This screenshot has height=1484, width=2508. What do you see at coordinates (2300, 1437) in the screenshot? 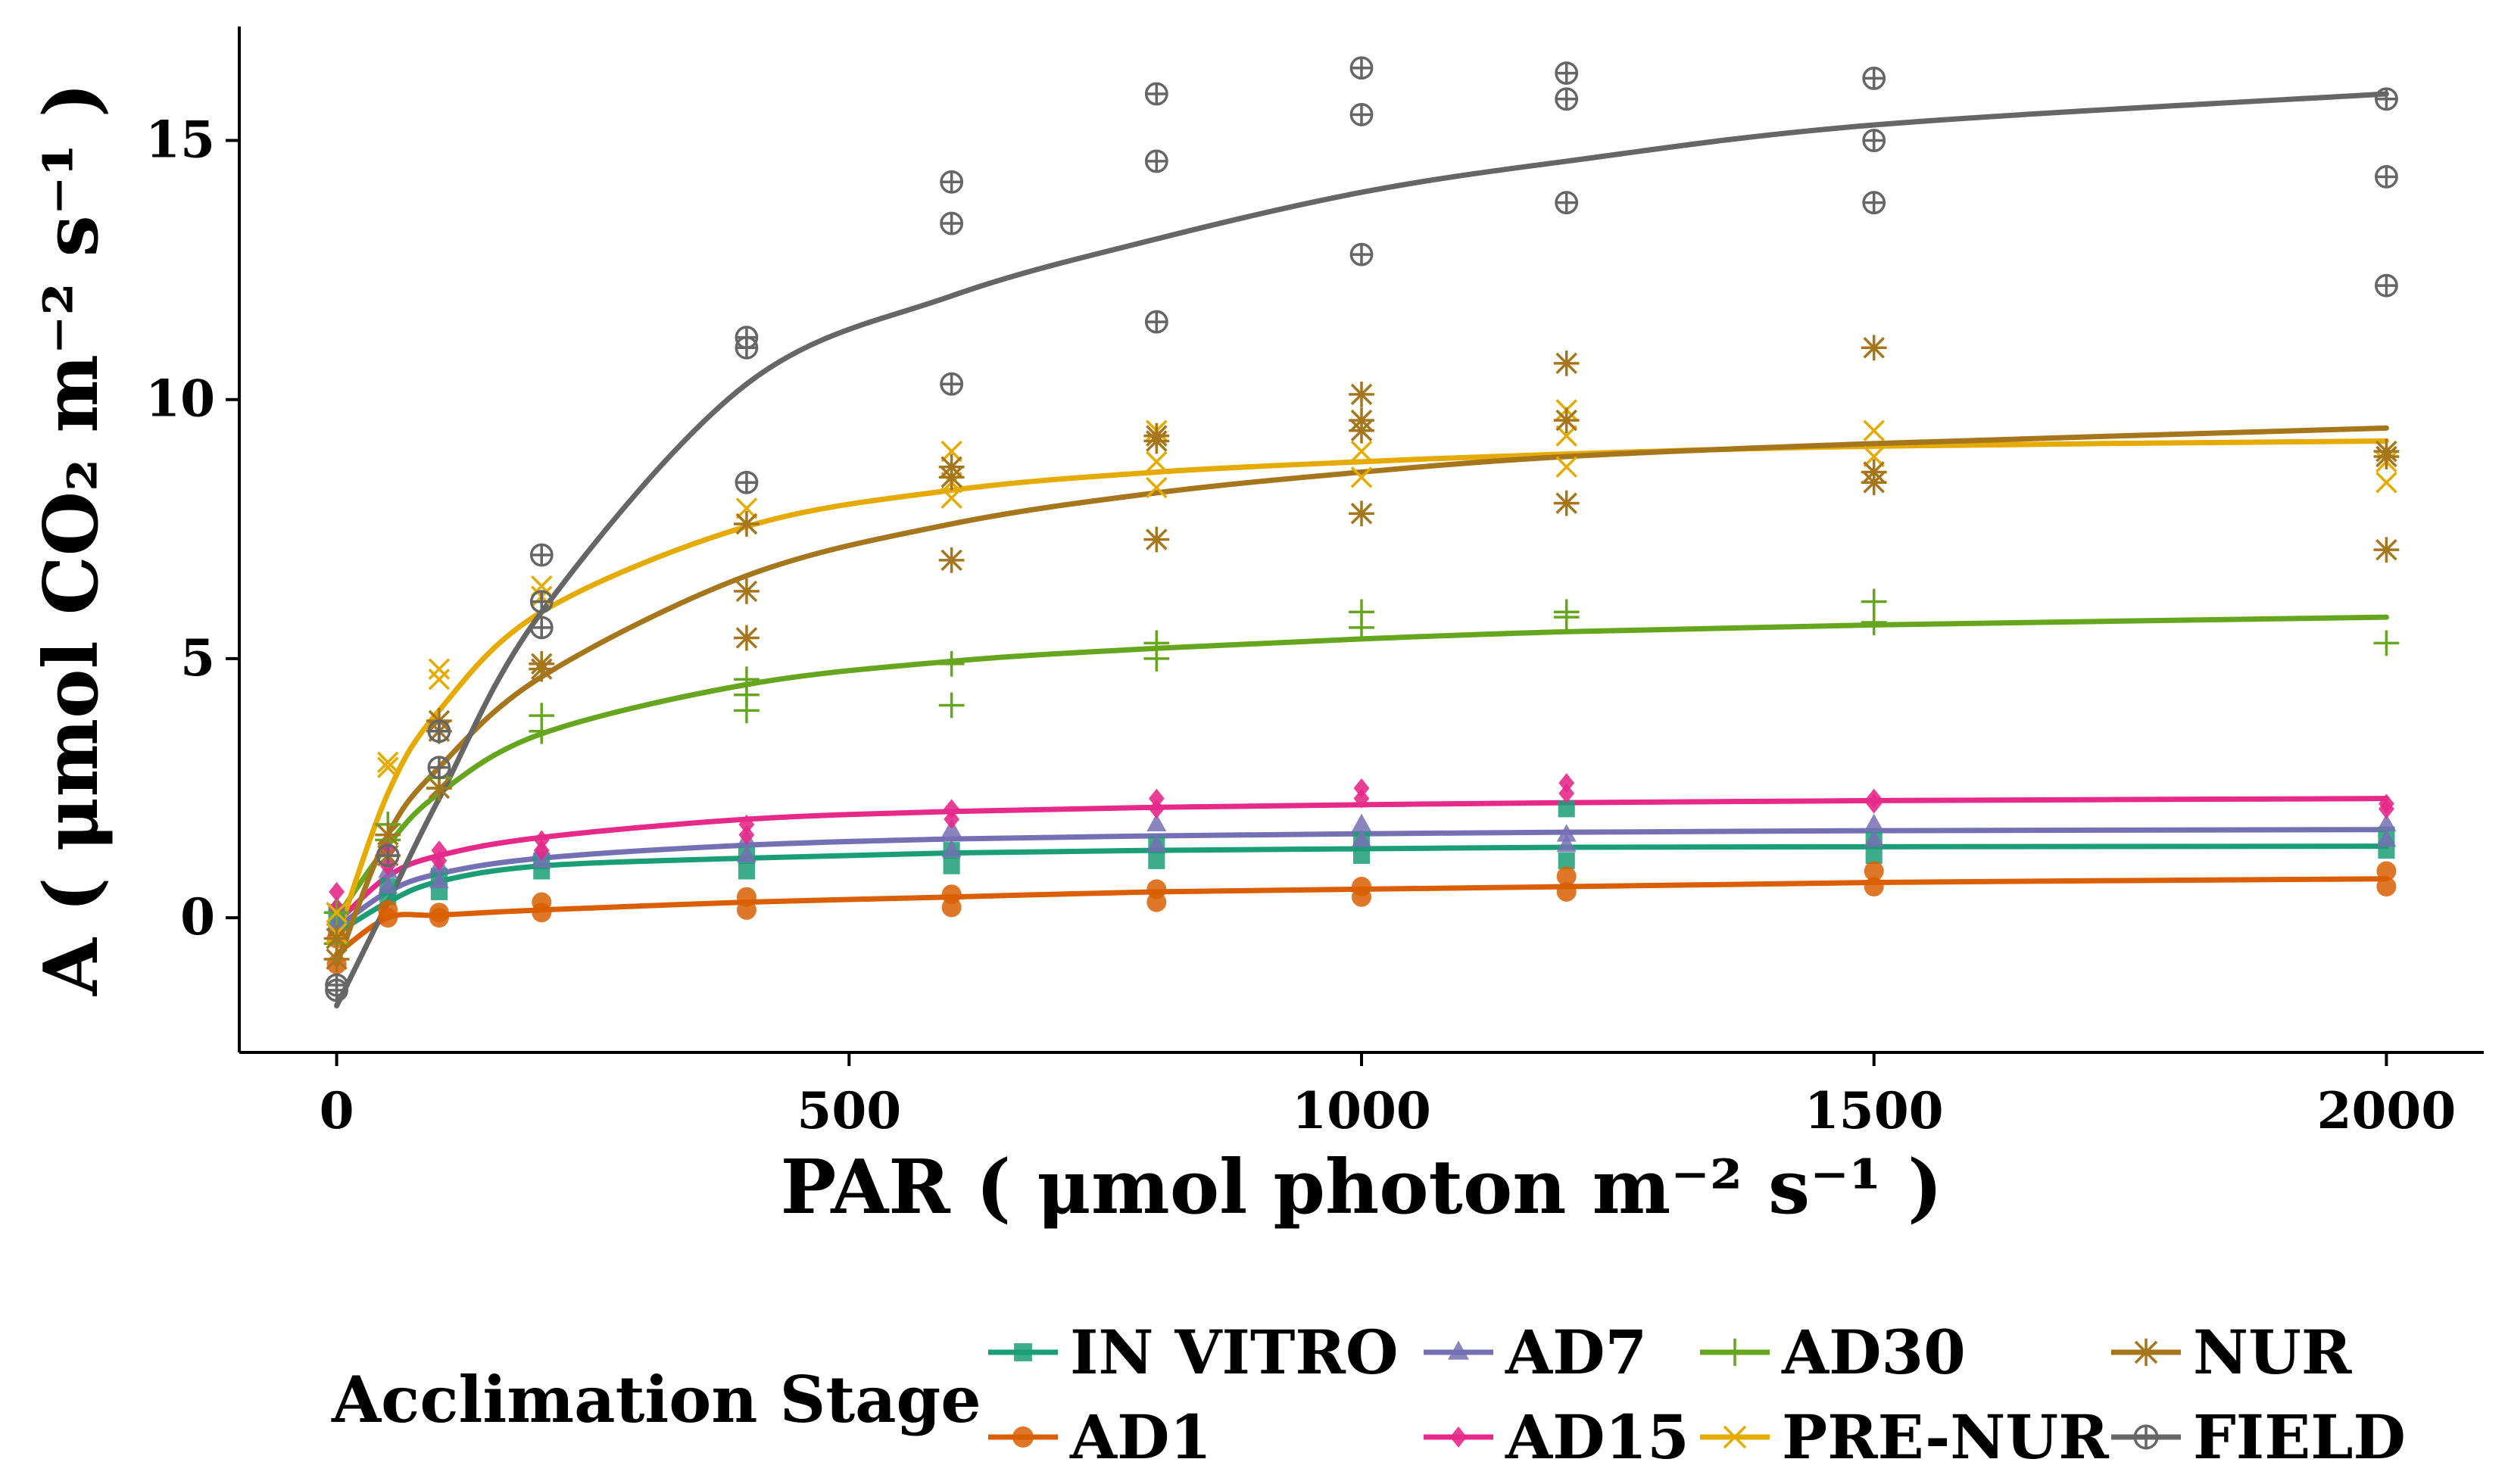
I see `legend-label: FIELD` at bounding box center [2300, 1437].